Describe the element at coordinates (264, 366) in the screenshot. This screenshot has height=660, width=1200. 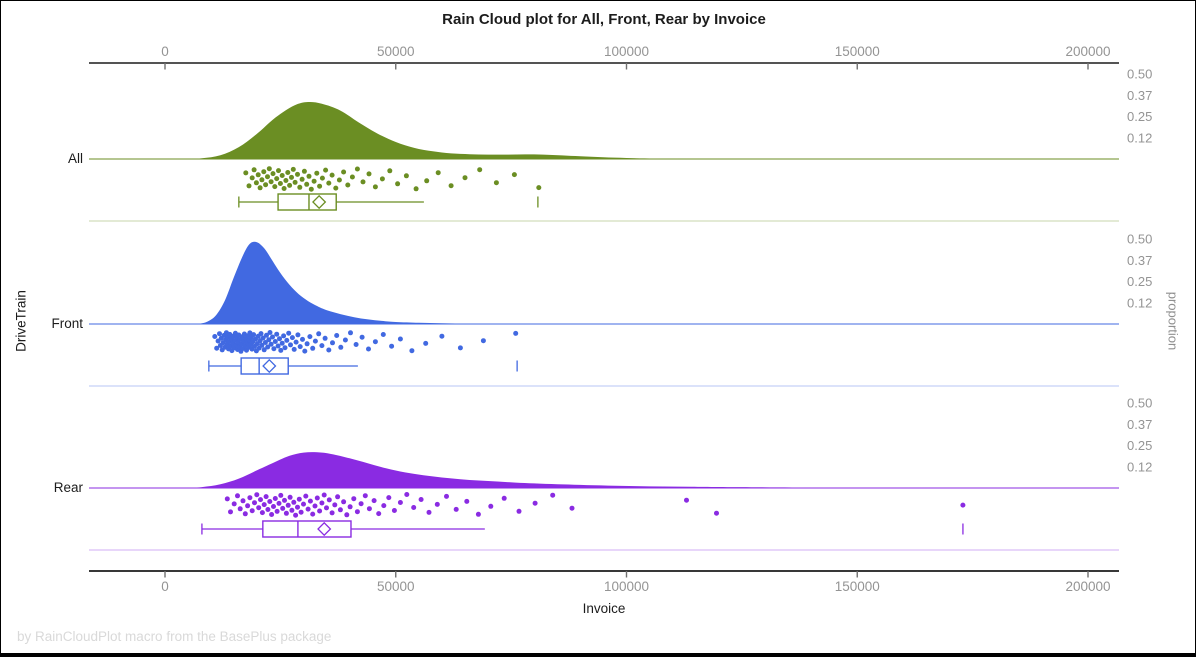
I see `box-iqr` at that location.